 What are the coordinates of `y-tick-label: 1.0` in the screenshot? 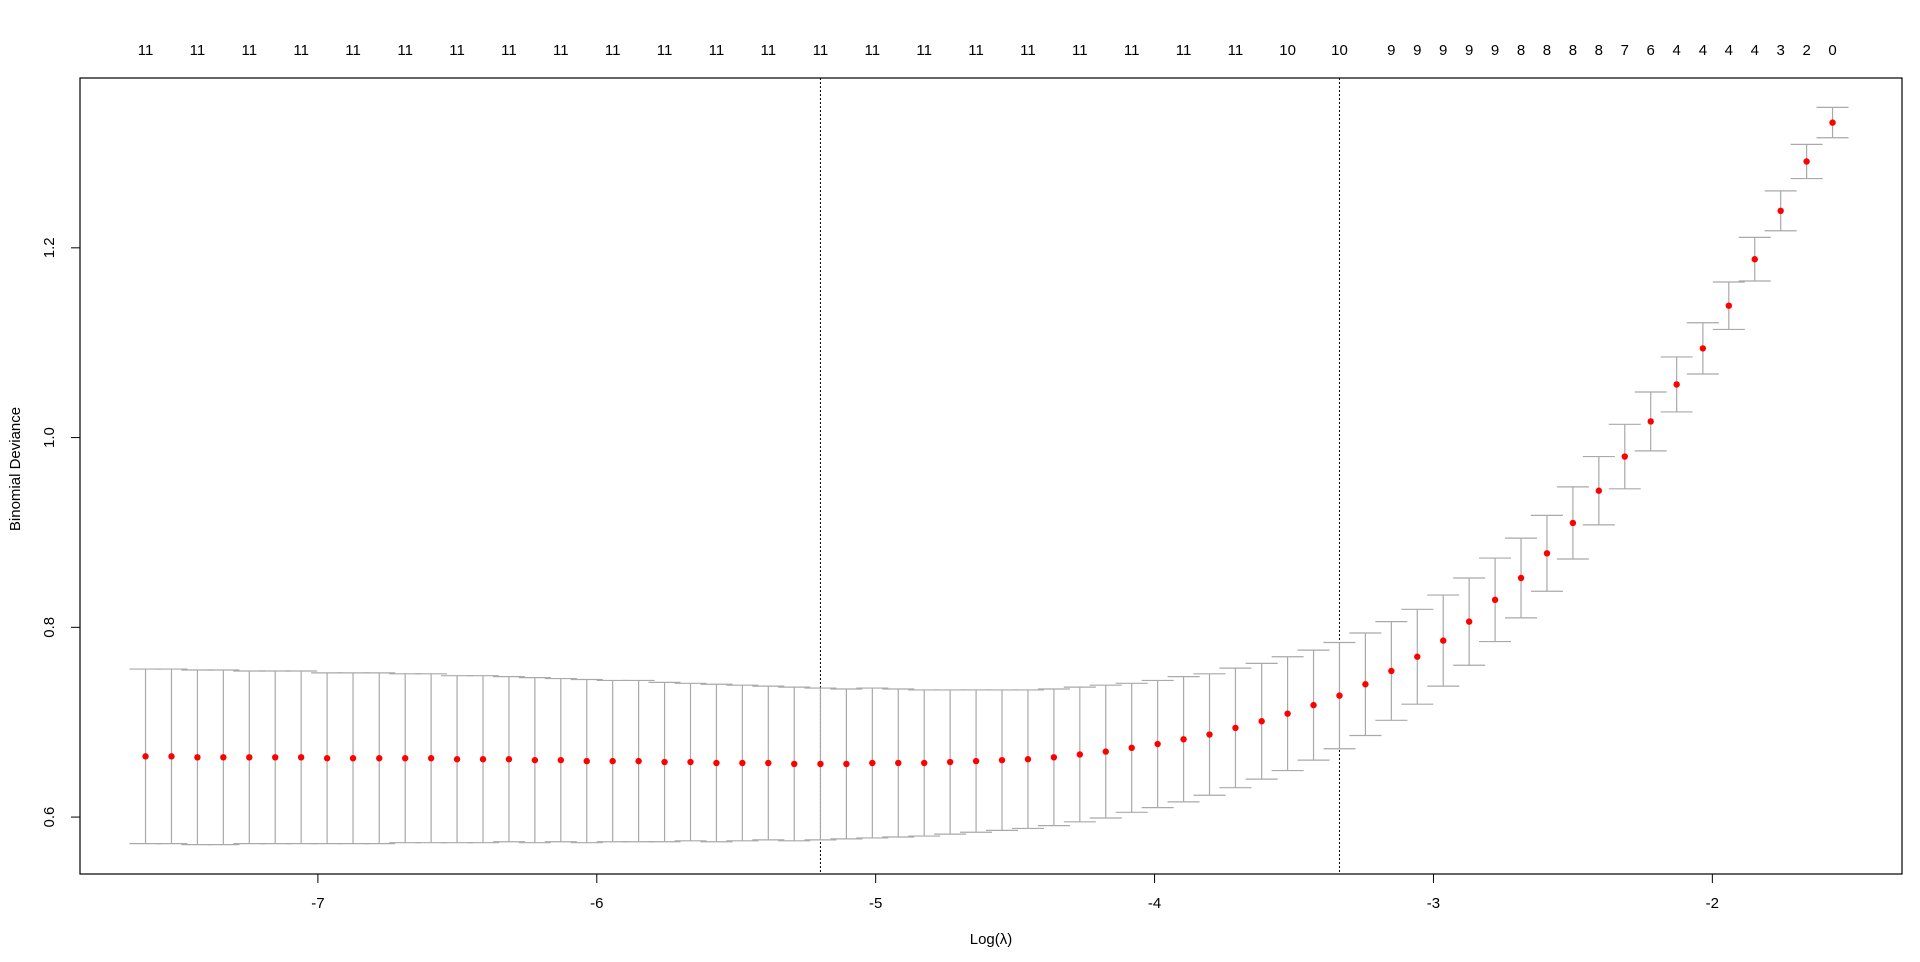 It's located at (49, 437).